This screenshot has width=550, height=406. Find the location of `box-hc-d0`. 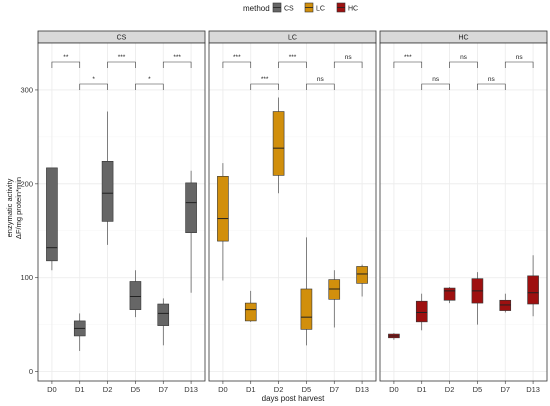

box-hc-d0 is located at coordinates (394, 336).